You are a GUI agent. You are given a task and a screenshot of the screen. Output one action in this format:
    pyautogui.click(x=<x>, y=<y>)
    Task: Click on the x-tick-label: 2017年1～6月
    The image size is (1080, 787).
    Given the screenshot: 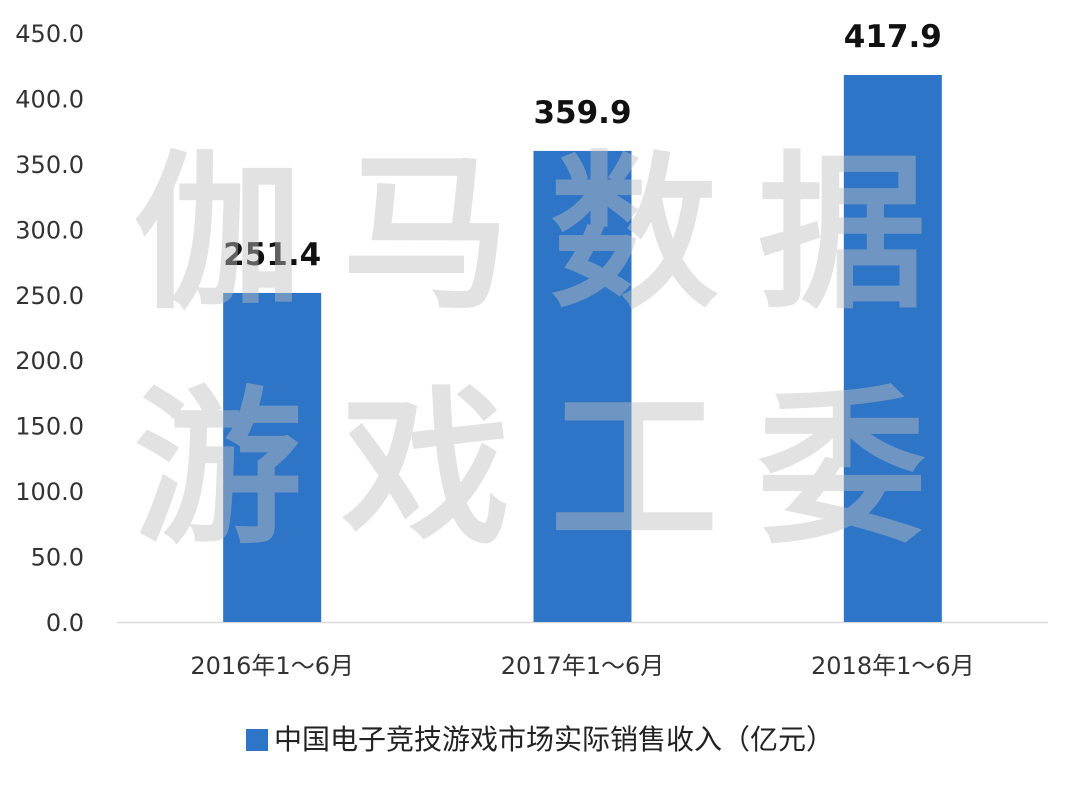 What is the action you would take?
    pyautogui.click(x=583, y=666)
    